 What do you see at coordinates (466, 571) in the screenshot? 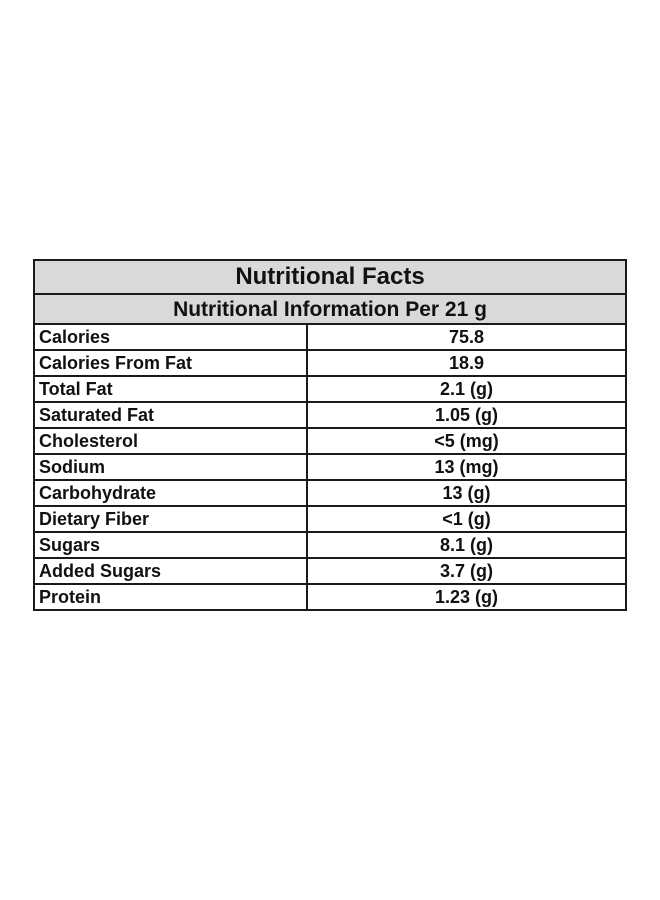
I see `nutrient-value: 3.7 (g)` at bounding box center [466, 571].